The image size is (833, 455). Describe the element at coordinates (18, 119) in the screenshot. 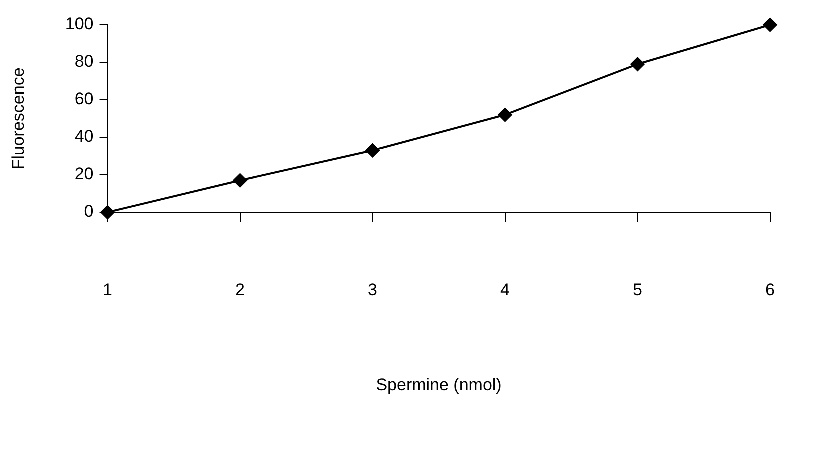

I see `y-axis-title: Fluorescence` at that location.